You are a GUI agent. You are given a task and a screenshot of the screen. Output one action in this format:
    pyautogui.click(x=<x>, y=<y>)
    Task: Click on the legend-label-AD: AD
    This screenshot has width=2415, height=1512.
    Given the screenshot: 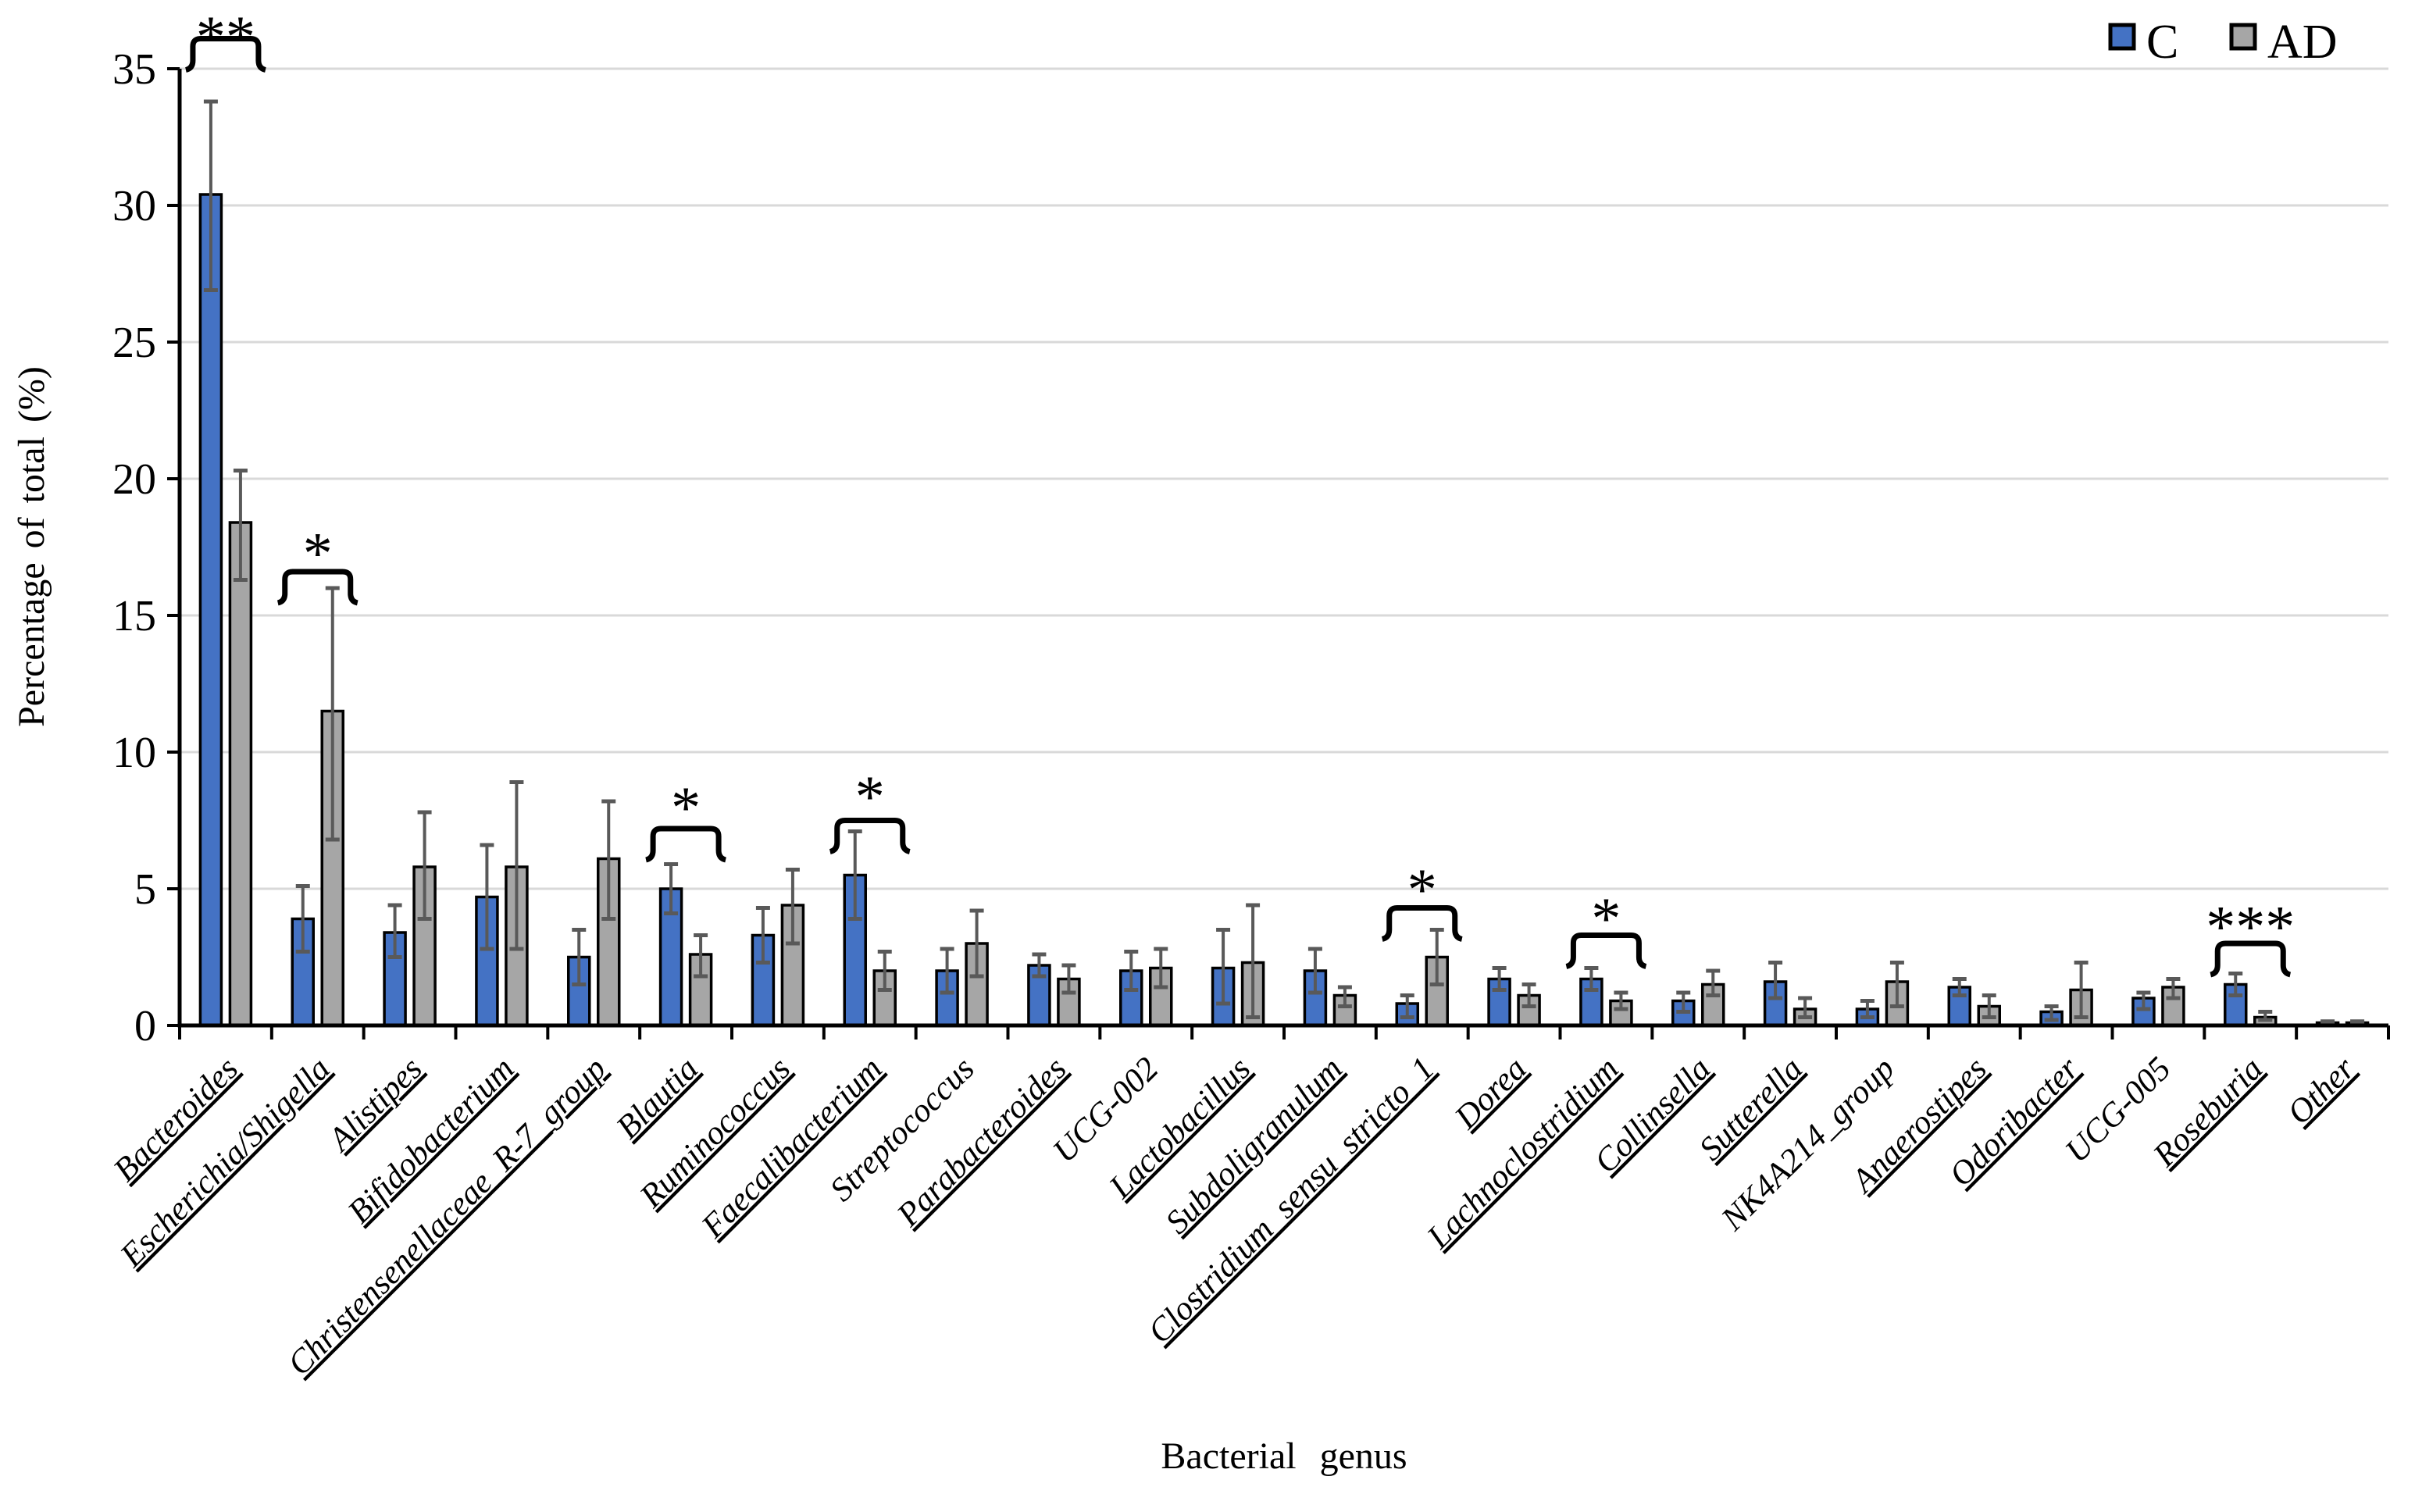 What is the action you would take?
    pyautogui.click(x=2302, y=42)
    